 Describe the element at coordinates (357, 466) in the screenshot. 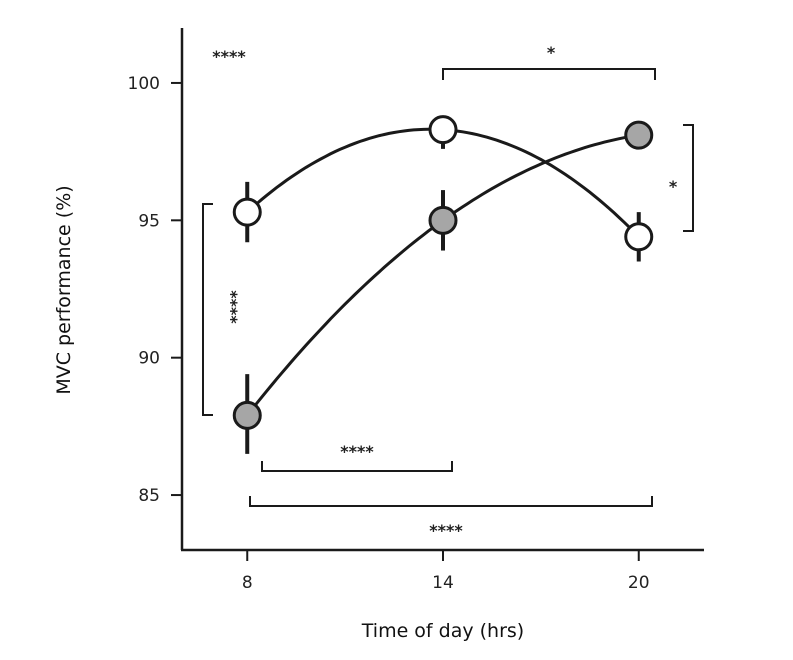

I see `bracket-8-14-bottom` at that location.